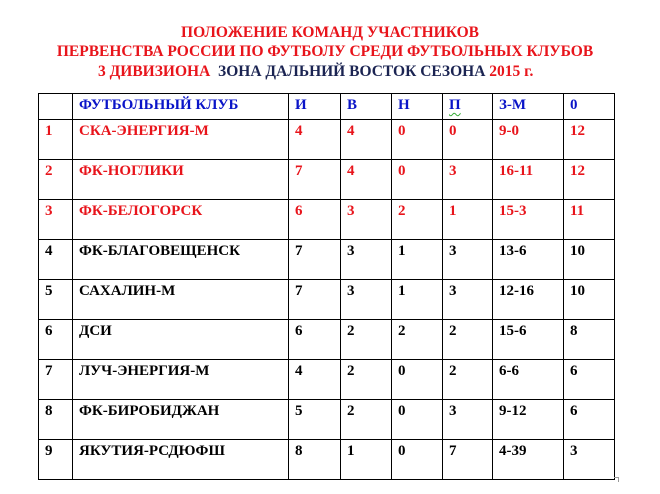  I want to click on cell-place: 5, so click(55, 299).